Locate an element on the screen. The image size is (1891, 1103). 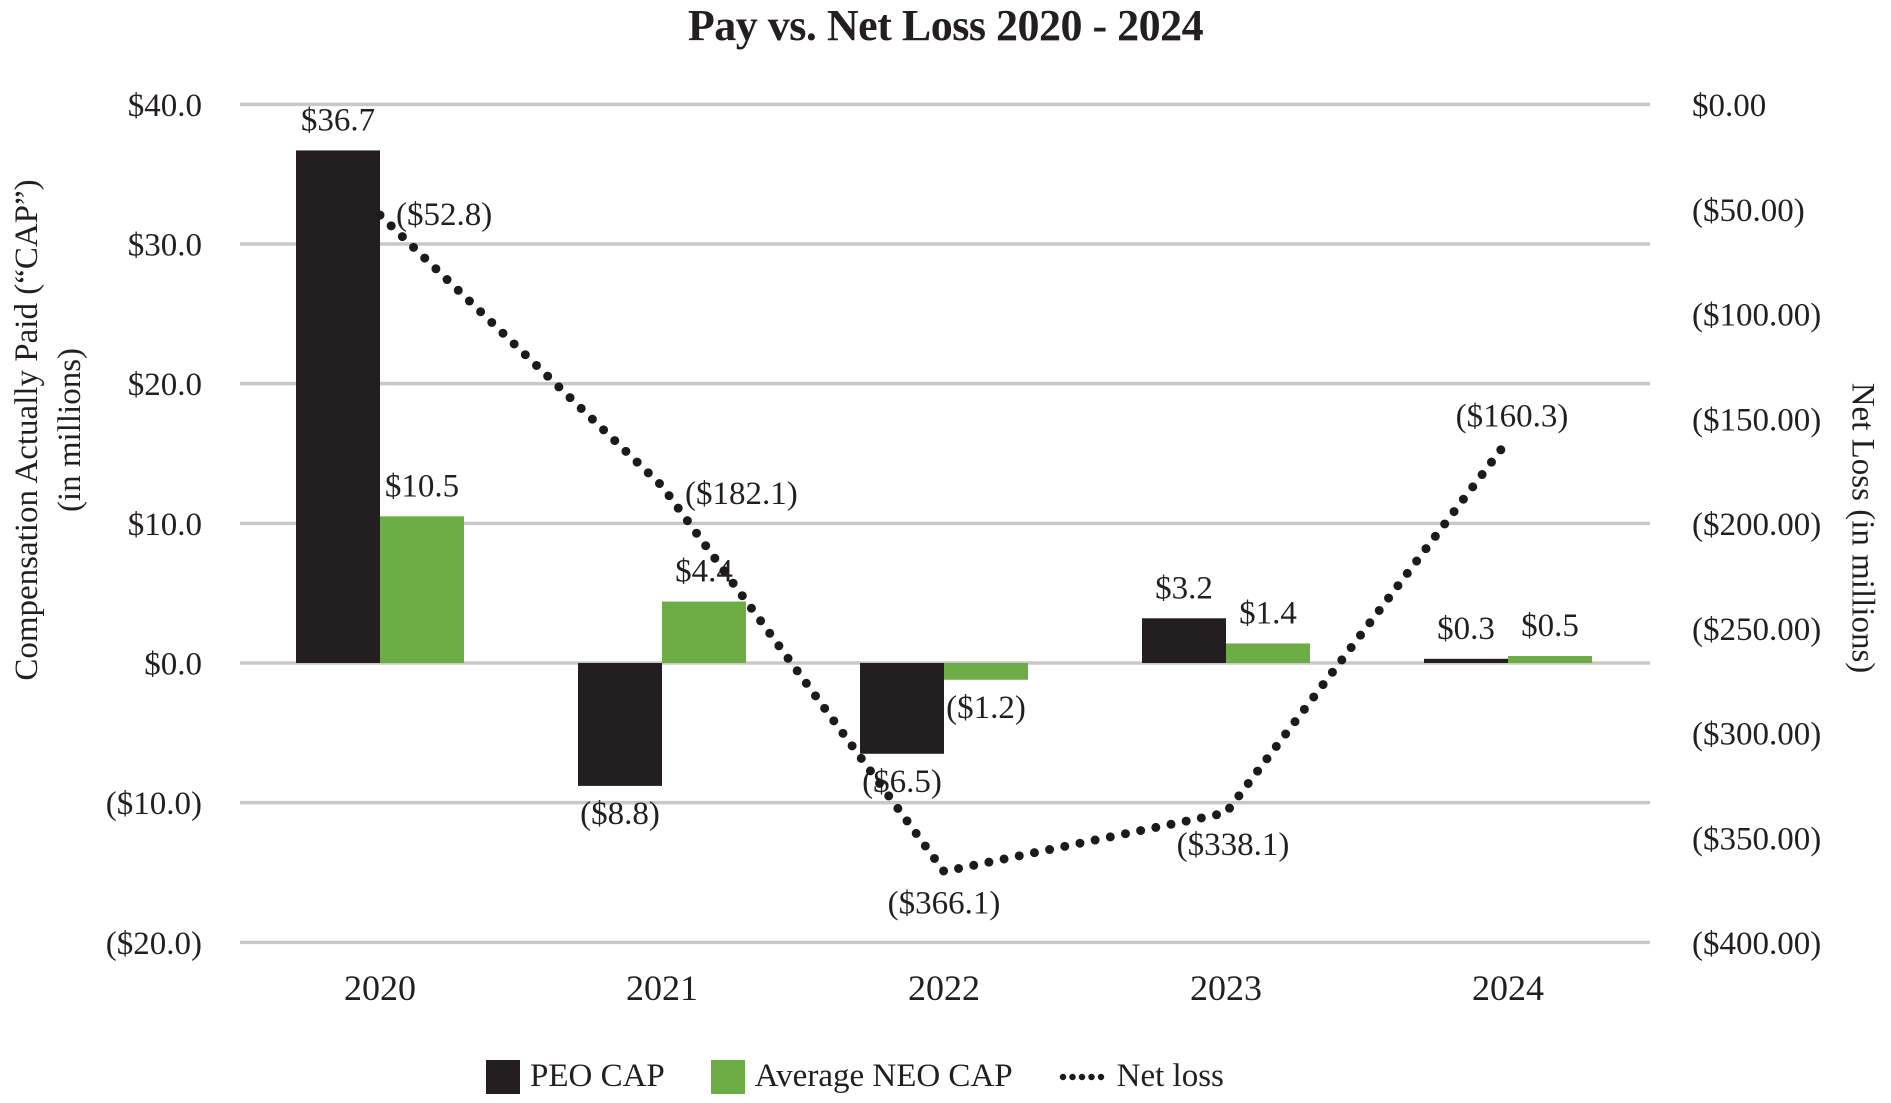
x-axis-label-2020: 2020 is located at coordinates (380, 988).